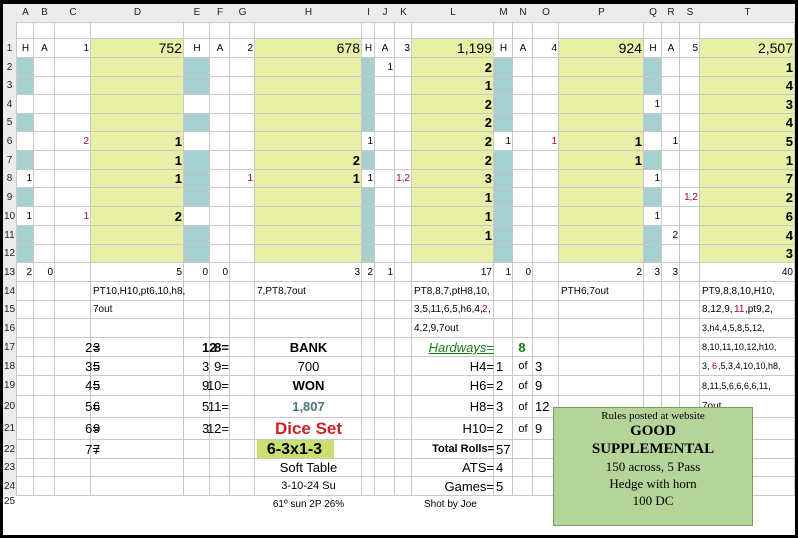  Describe the element at coordinates (9, 253) in the screenshot. I see `row-header-12: 12` at that location.